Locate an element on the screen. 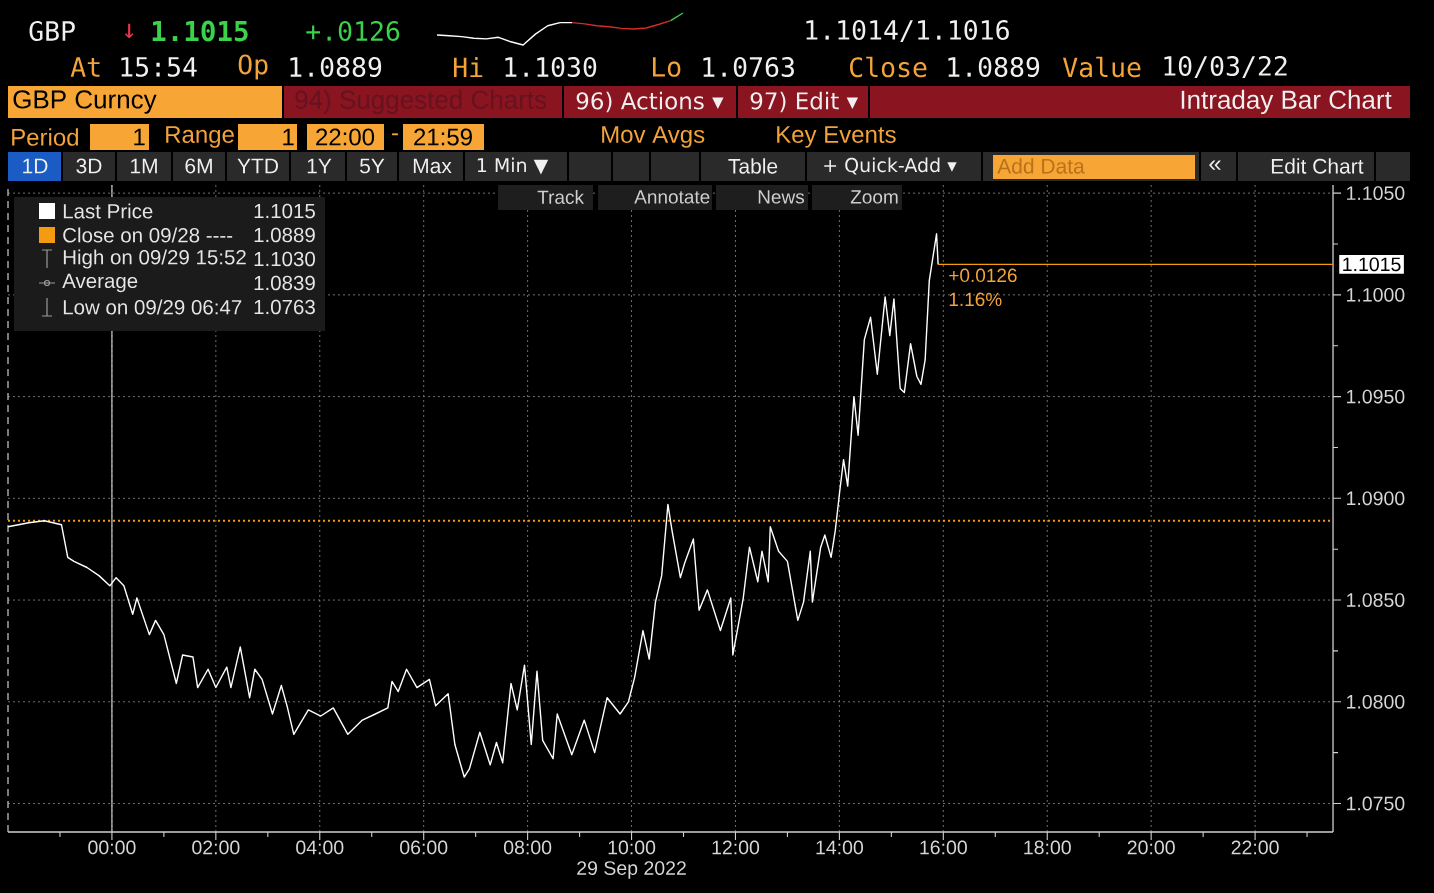 The height and width of the screenshot is (893, 1434). y-tick-label: 1.0850 is located at coordinates (1376, 600).